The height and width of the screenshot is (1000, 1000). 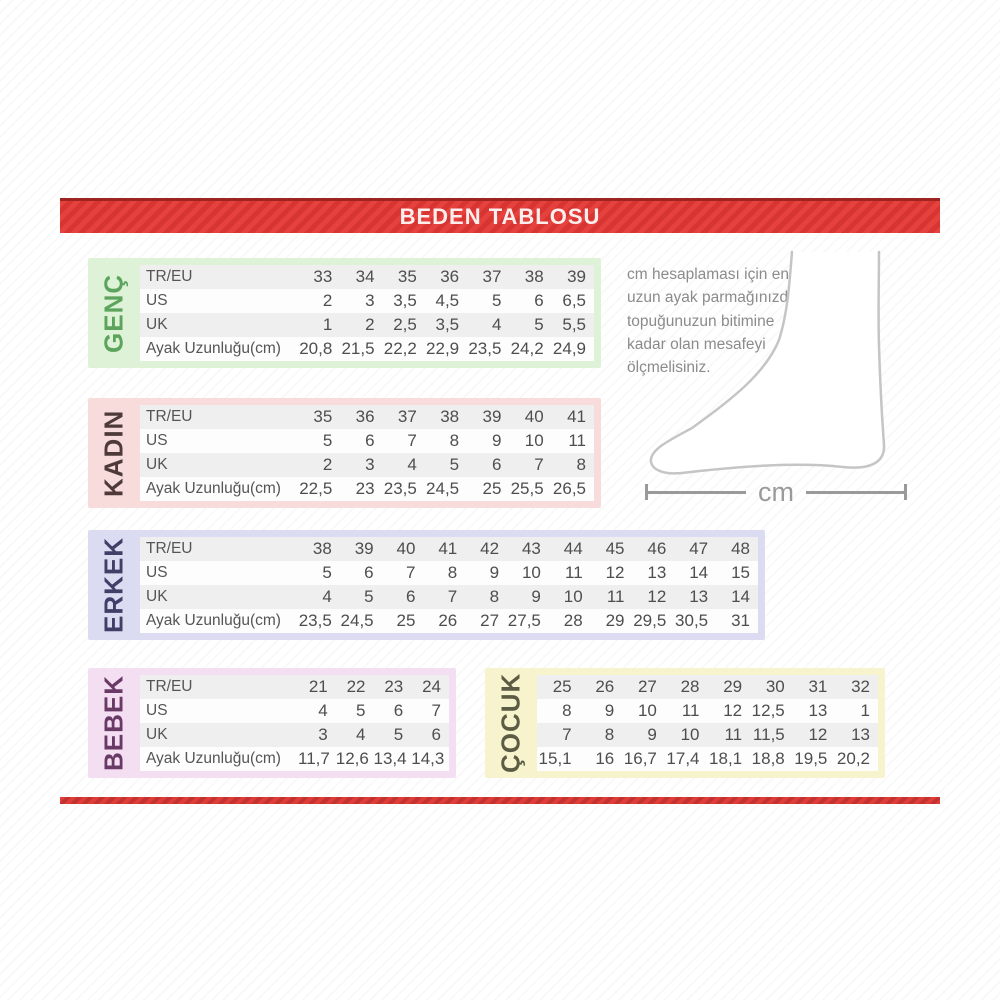 I want to click on size-cell: 18,8, so click(x=771, y=759).